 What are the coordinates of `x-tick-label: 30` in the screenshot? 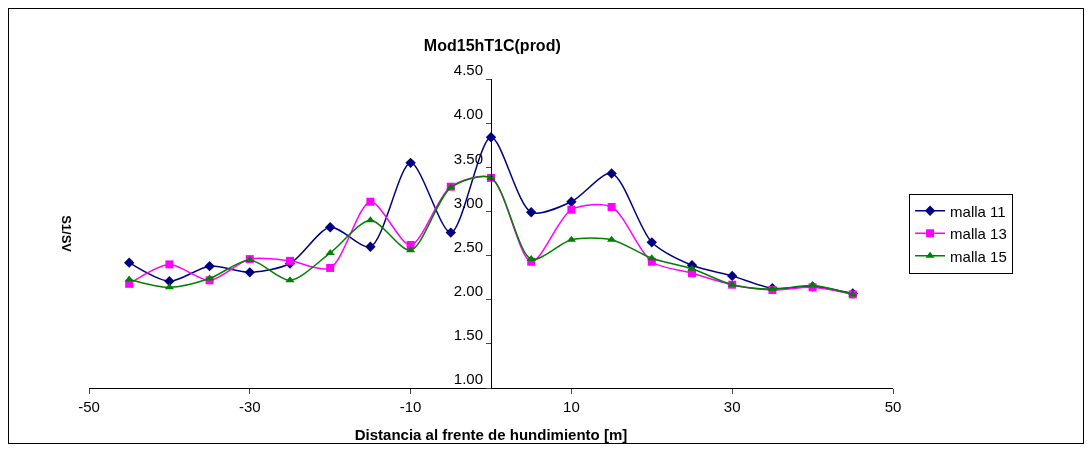 It's located at (732, 406).